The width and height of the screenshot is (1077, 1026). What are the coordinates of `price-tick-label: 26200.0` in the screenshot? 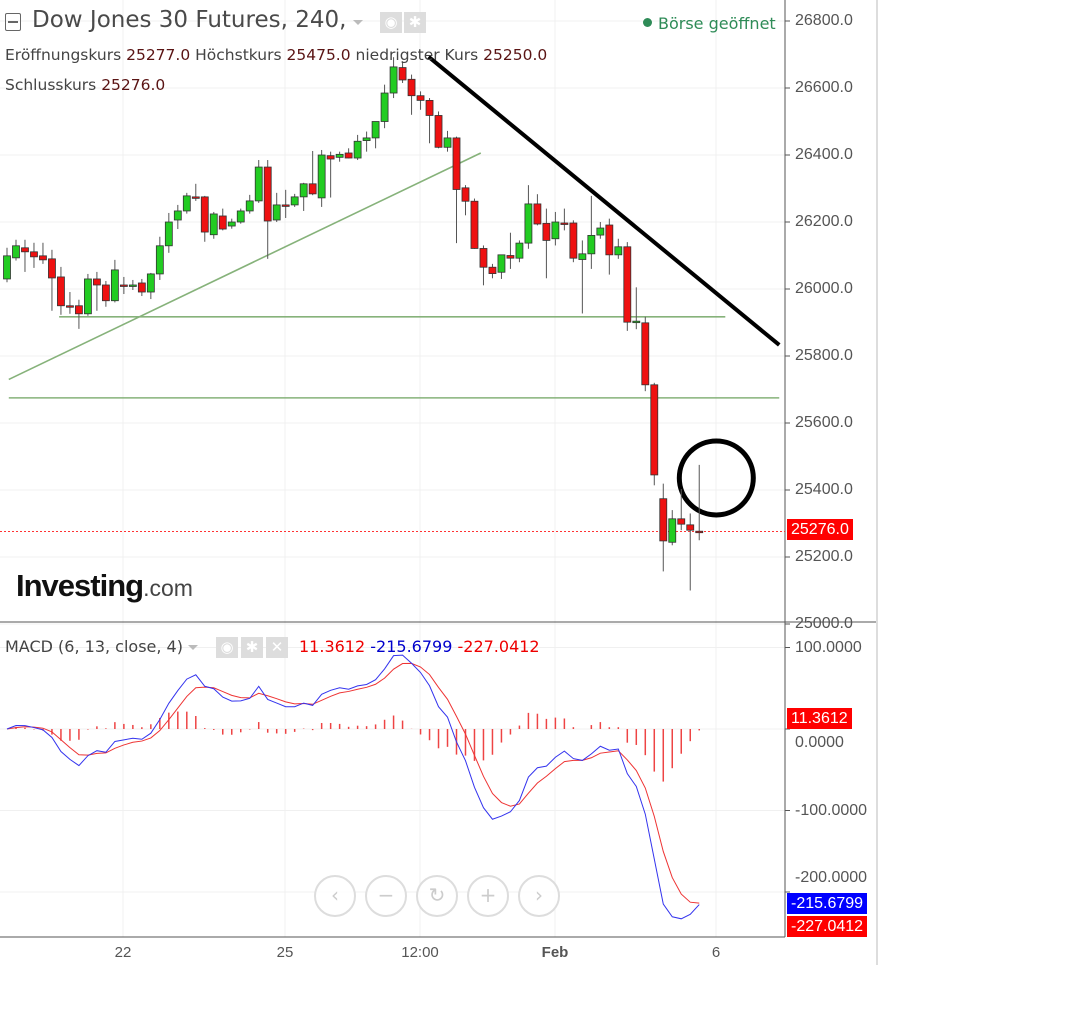 It's located at (824, 221).